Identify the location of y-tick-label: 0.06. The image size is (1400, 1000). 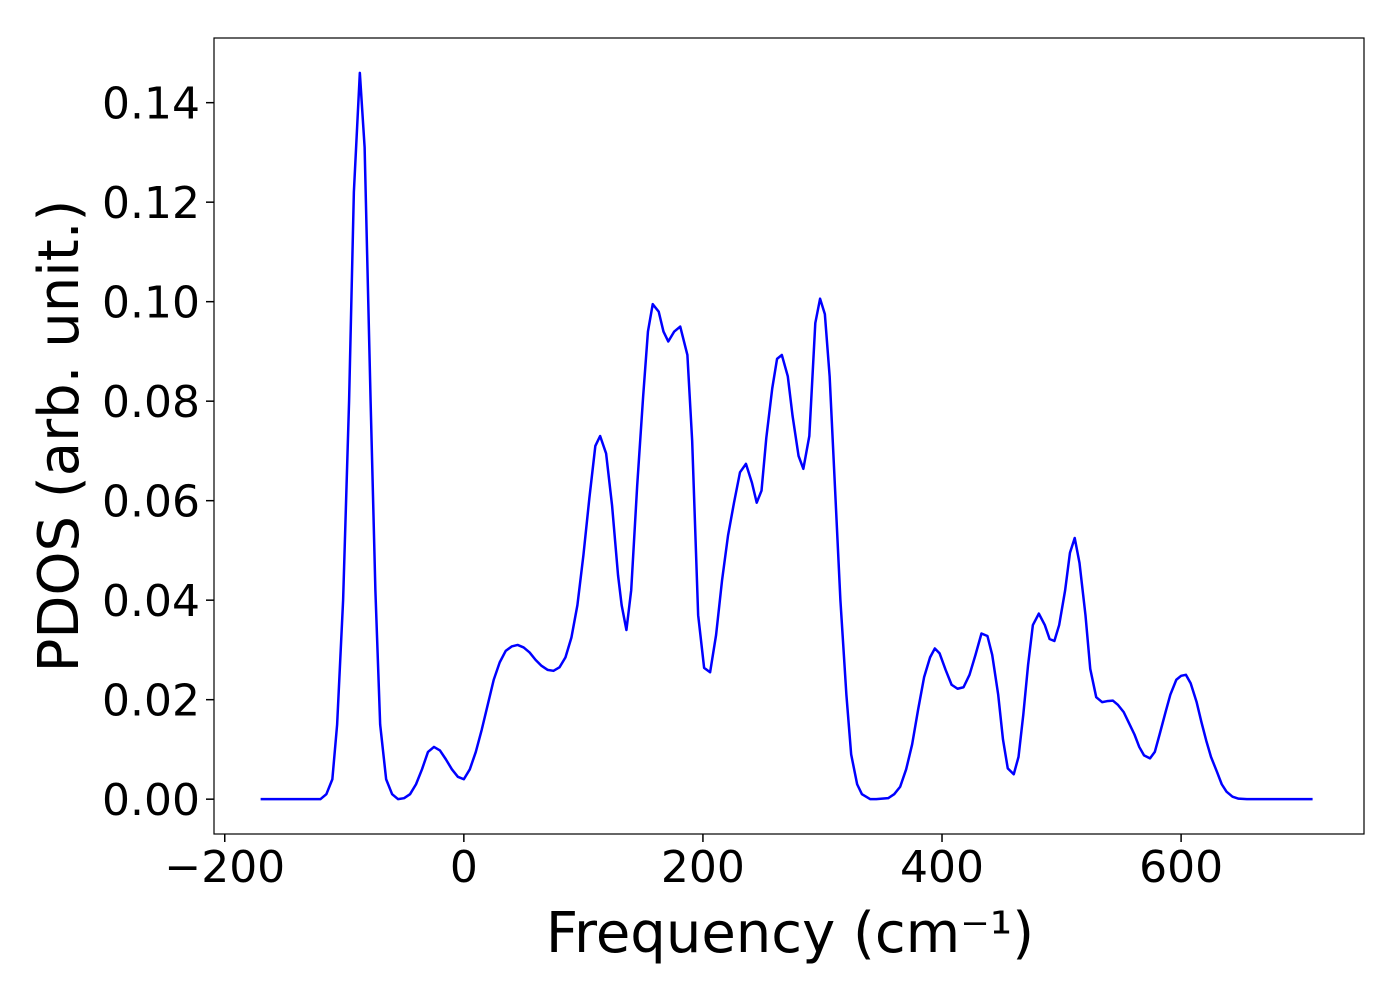
(151, 502).